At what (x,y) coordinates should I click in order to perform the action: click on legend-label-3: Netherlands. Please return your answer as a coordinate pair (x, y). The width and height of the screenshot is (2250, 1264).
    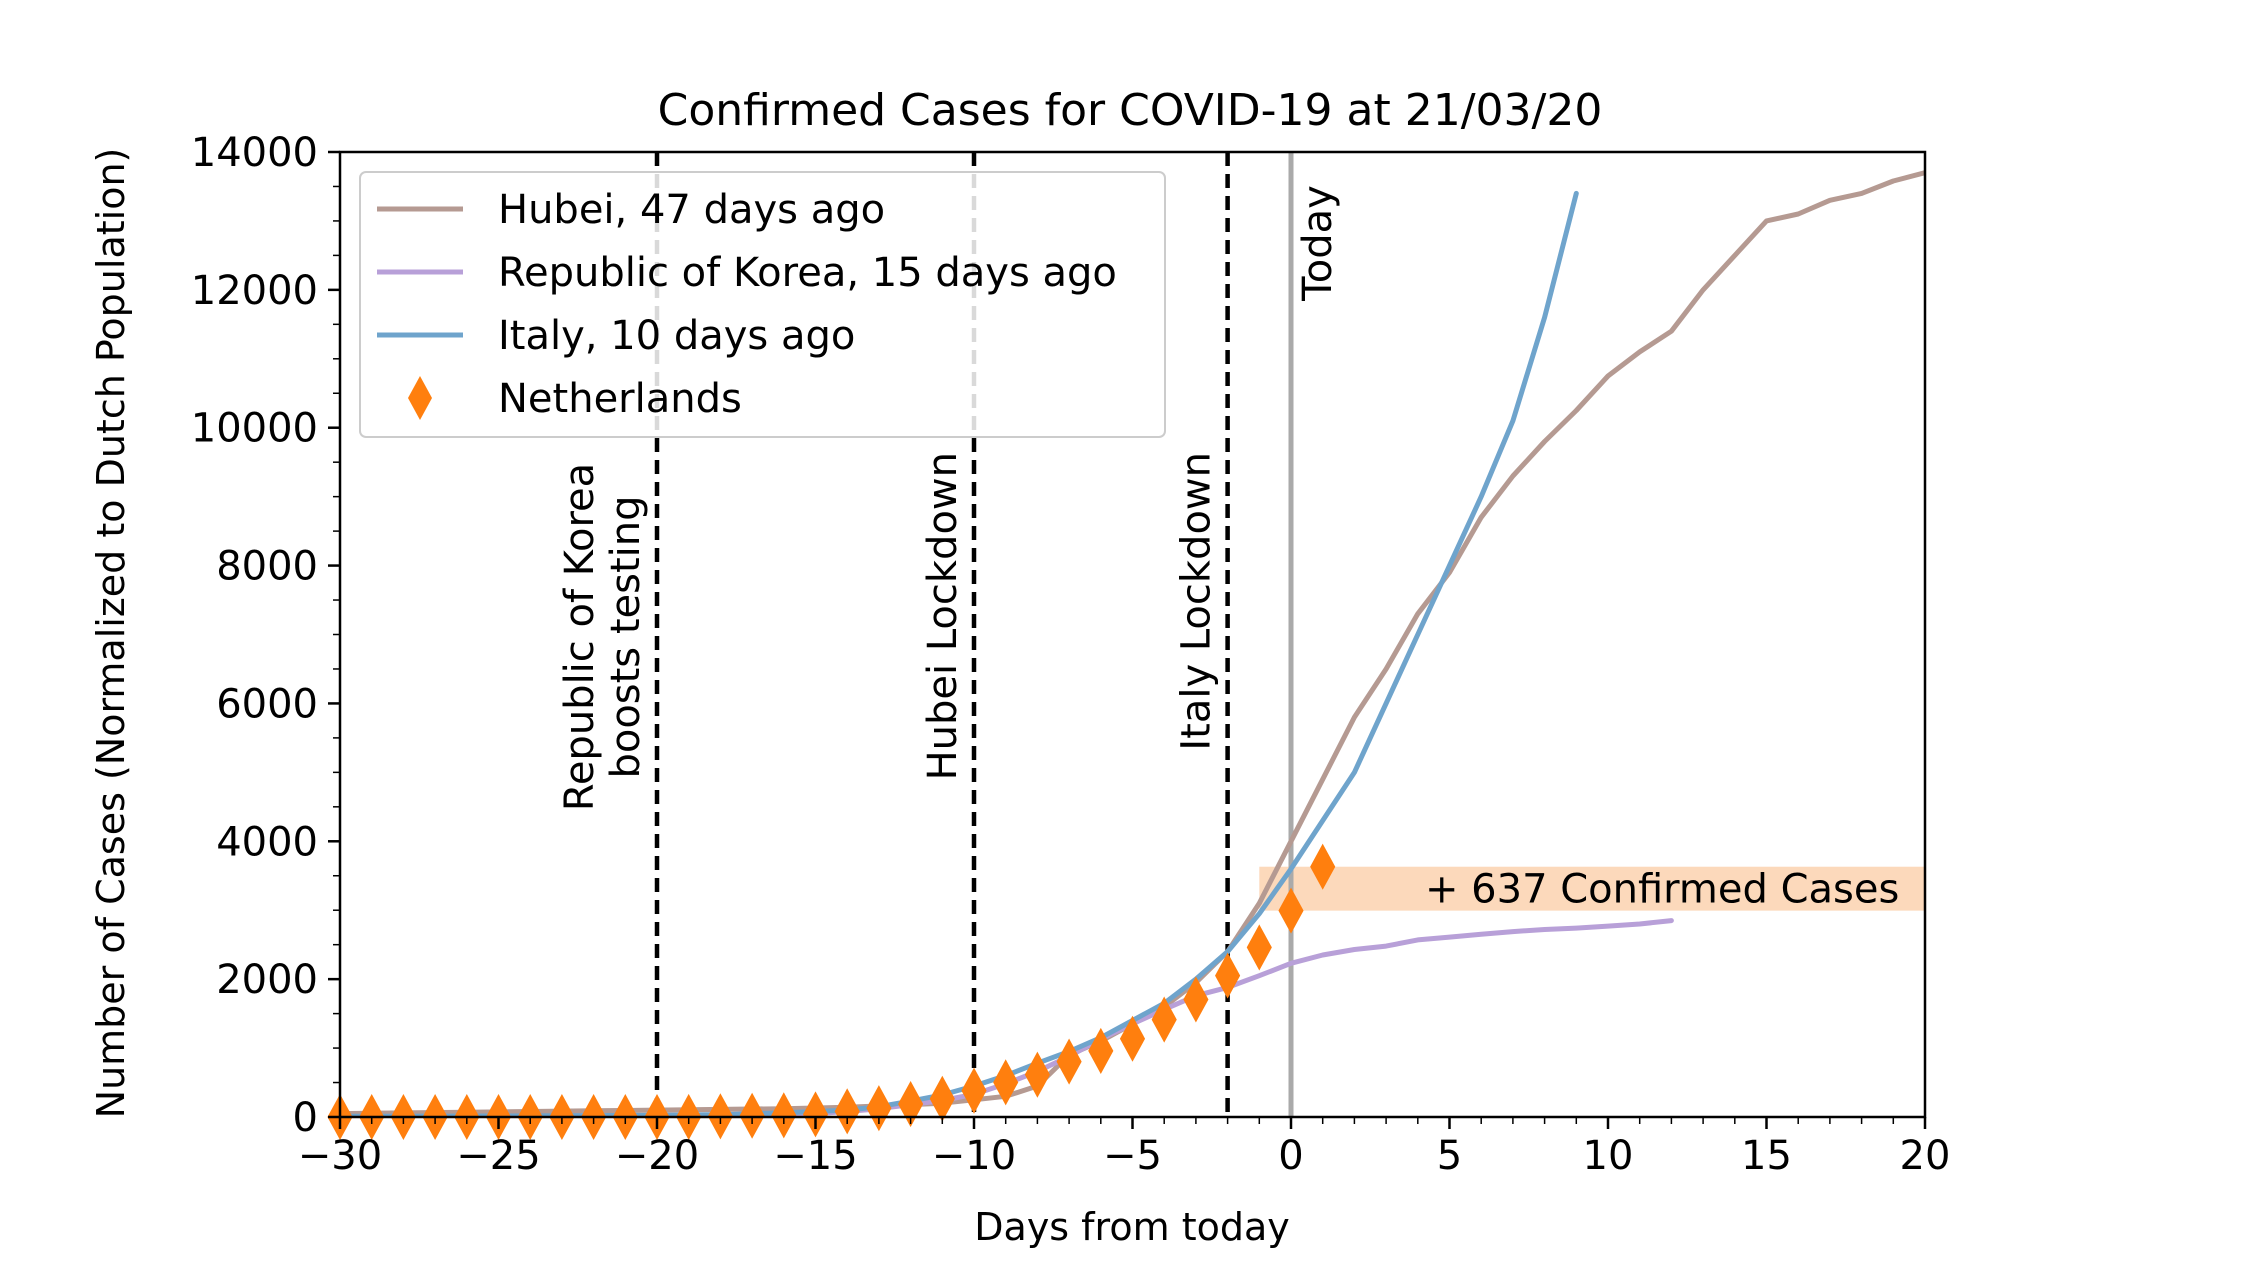
    Looking at the image, I should click on (620, 399).